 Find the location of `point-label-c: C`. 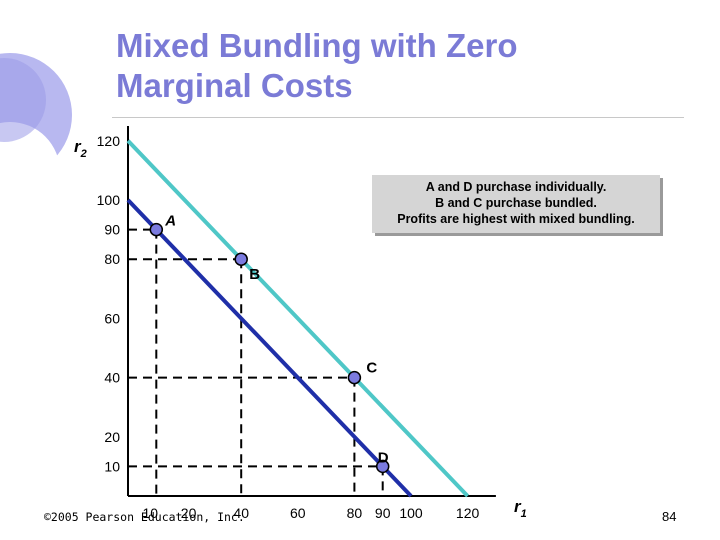

point-label-c: C is located at coordinates (371, 368).